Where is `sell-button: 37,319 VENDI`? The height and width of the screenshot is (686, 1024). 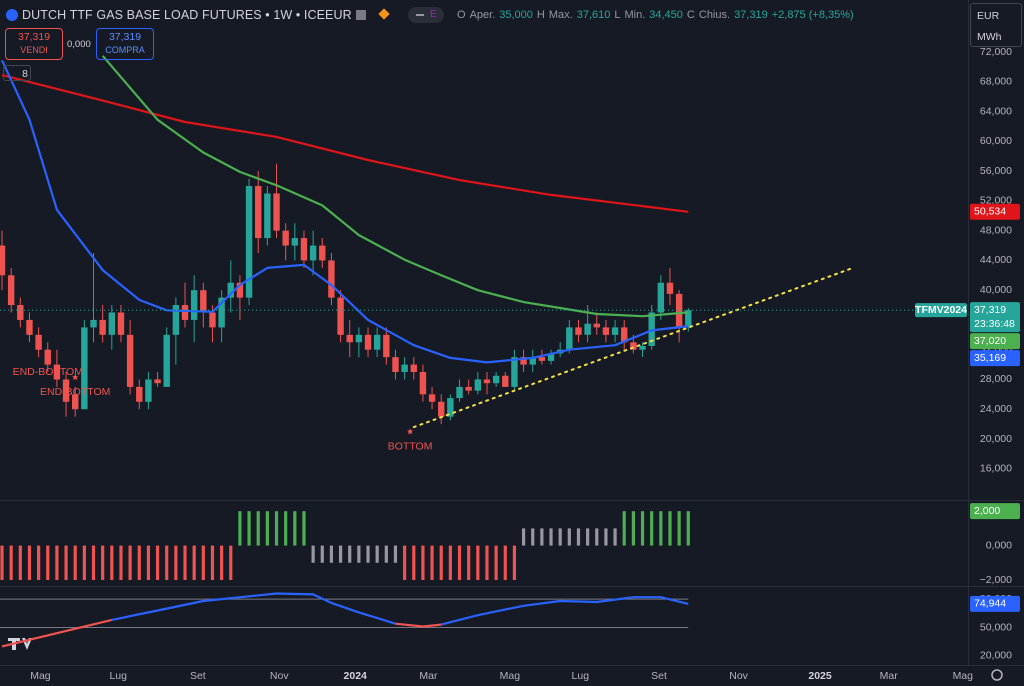 sell-button: 37,319 VENDI is located at coordinates (34, 44).